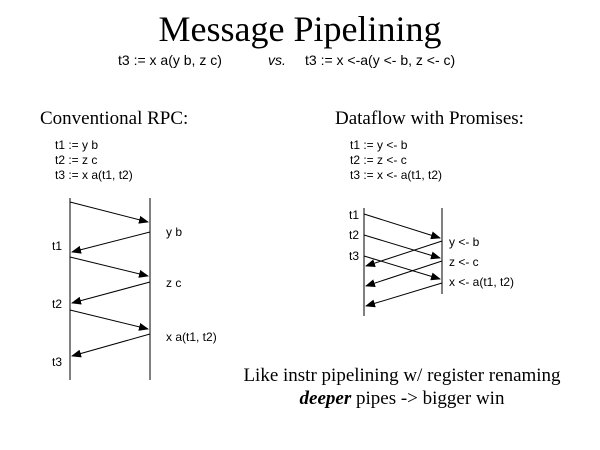  I want to click on right-server-label: y <- b, so click(464, 242).